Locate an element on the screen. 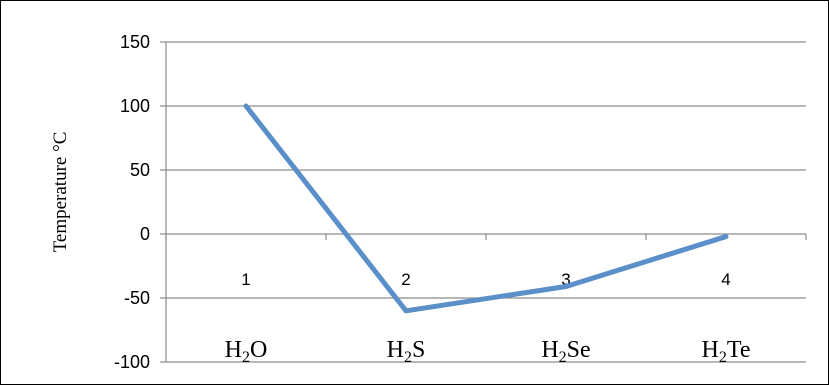 The width and height of the screenshot is (829, 385). x-tick-label: 4 is located at coordinates (725, 279).